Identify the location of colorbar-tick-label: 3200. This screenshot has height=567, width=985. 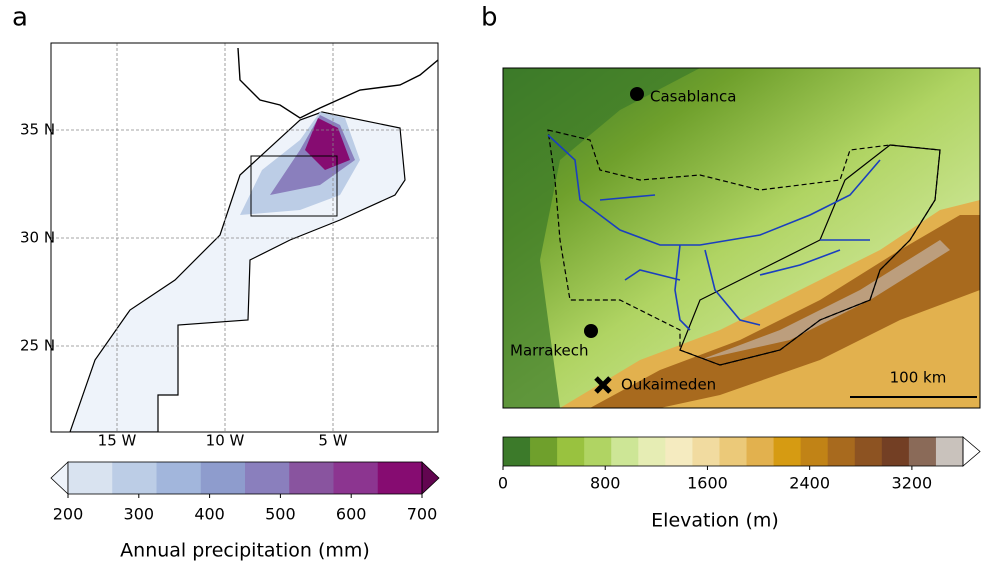
(912, 483).